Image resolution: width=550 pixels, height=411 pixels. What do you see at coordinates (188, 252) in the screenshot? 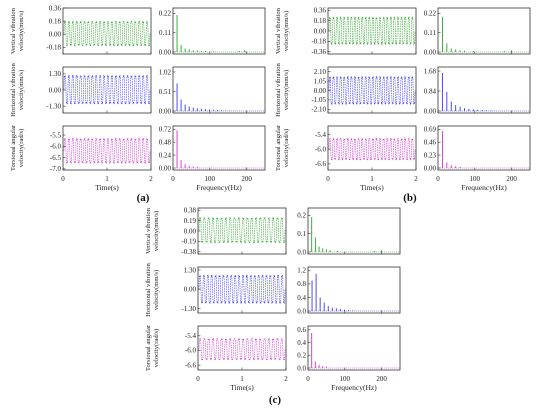
I see `time-y-tick-label: -0.38` at bounding box center [188, 252].